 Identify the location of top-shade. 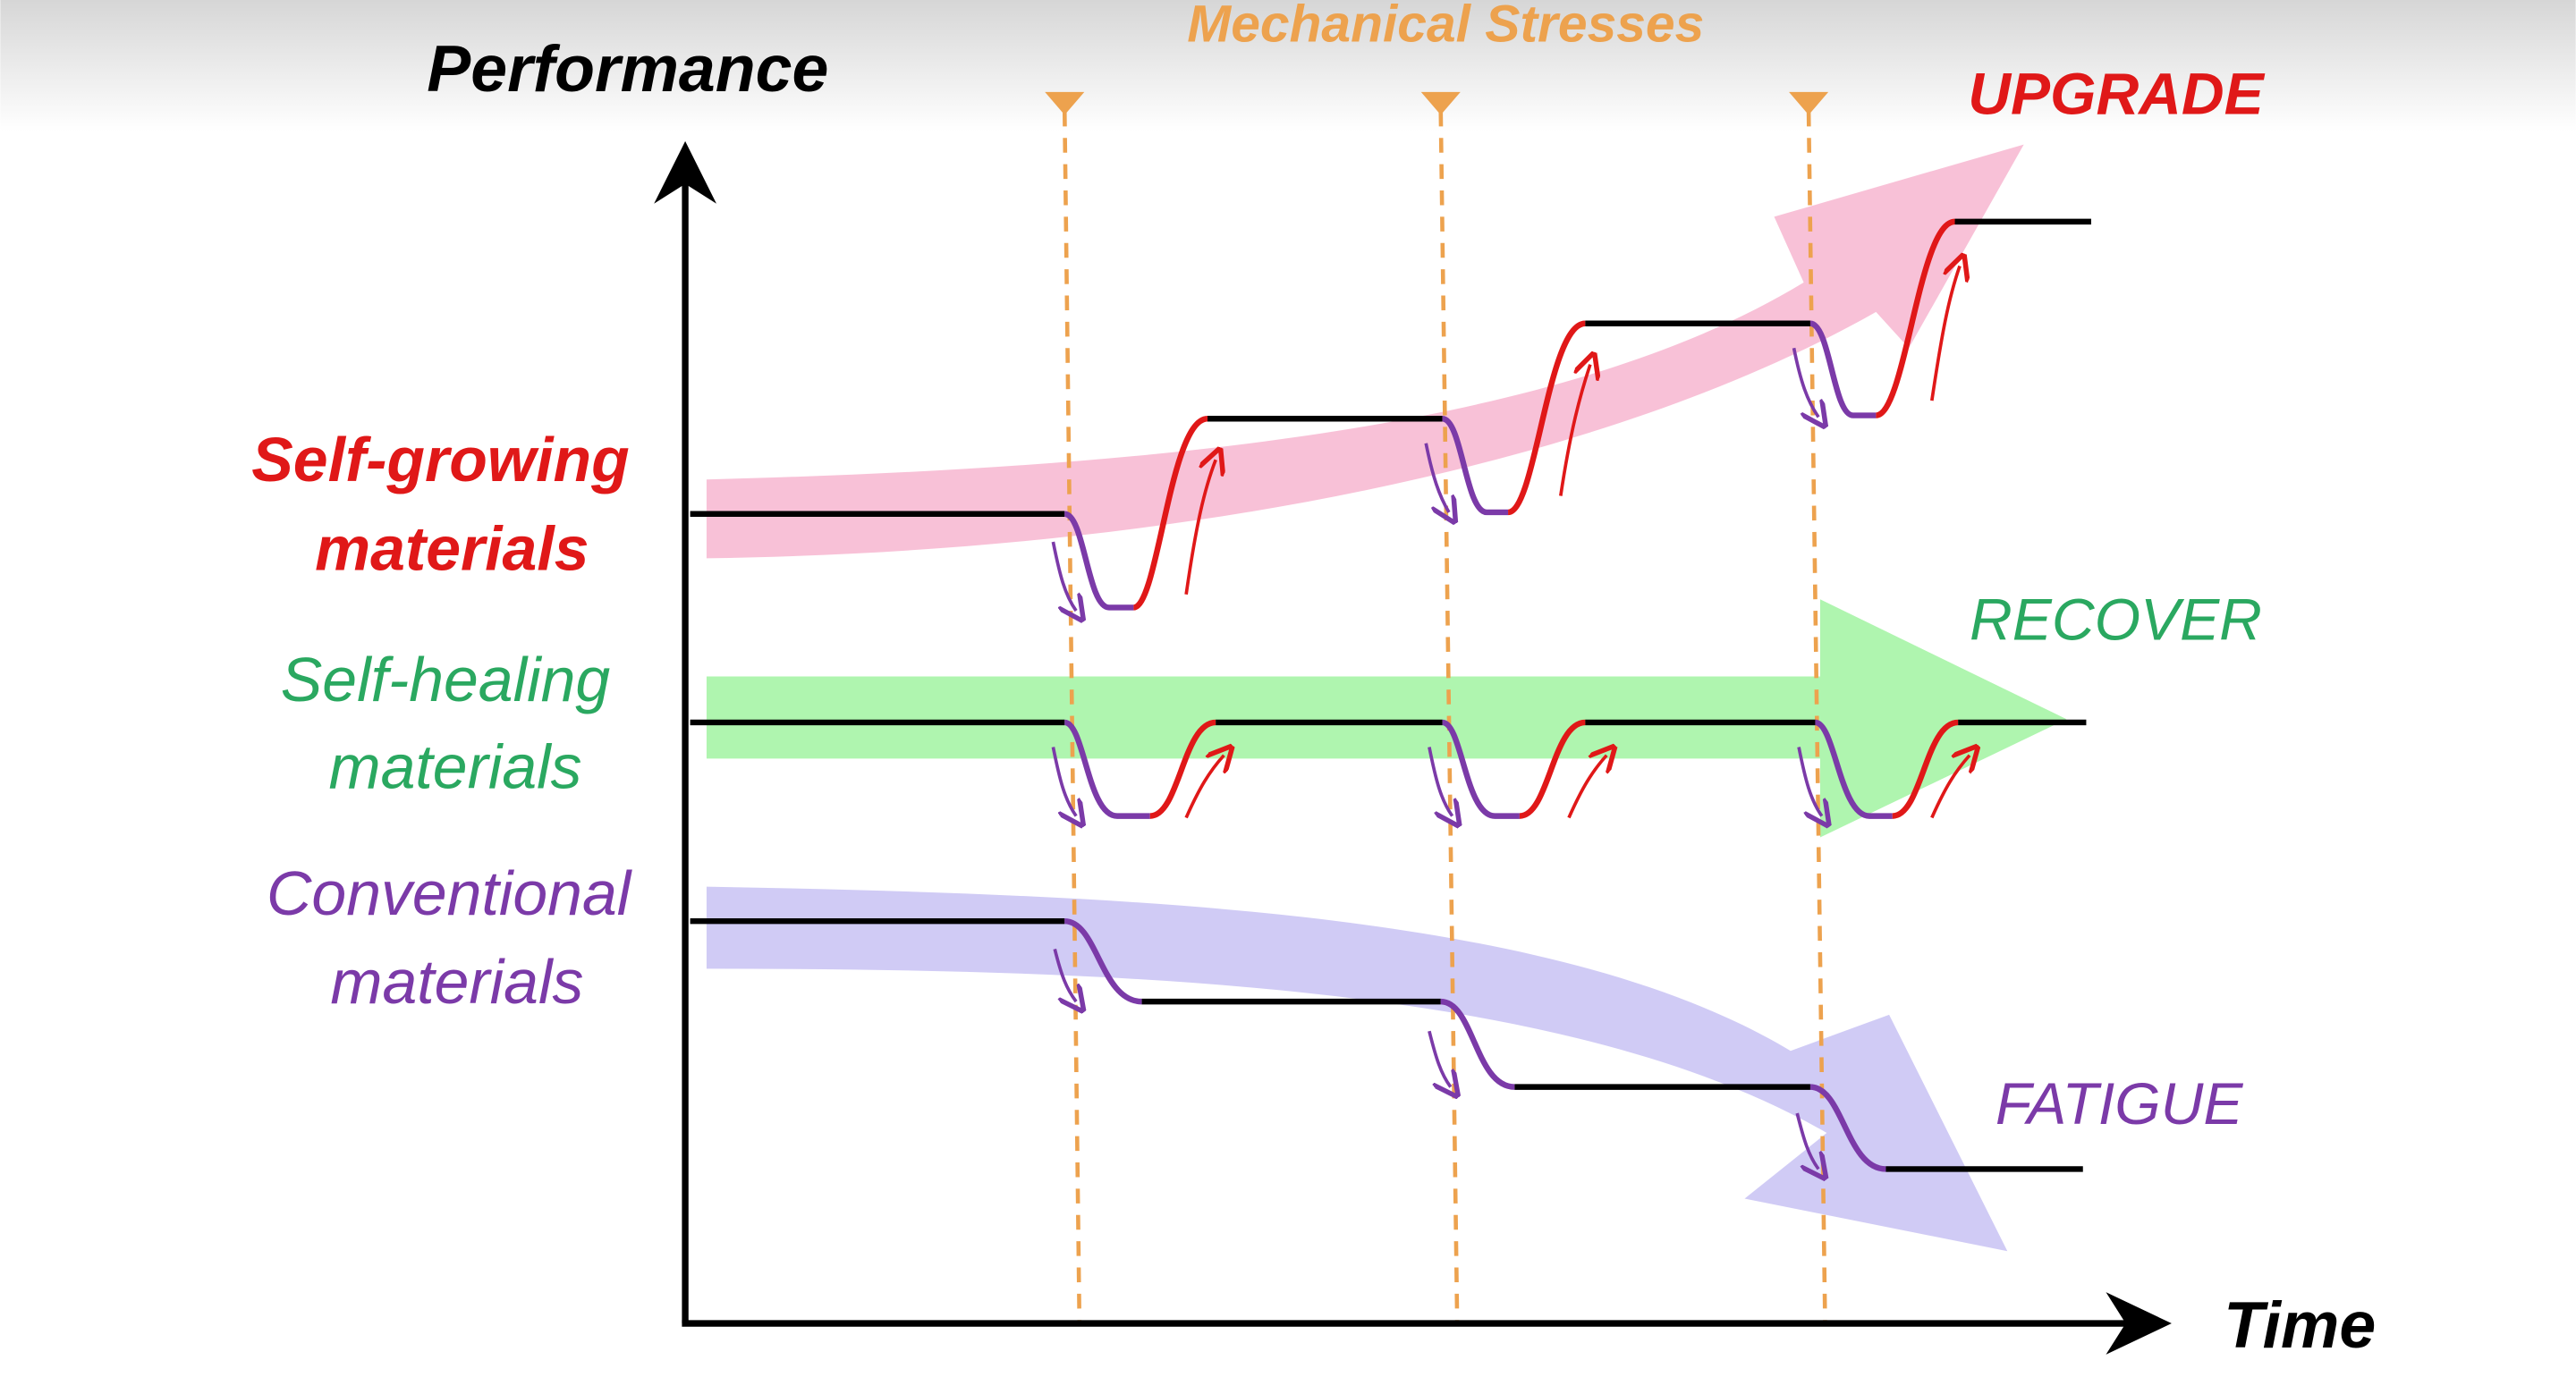
(1288, 65).